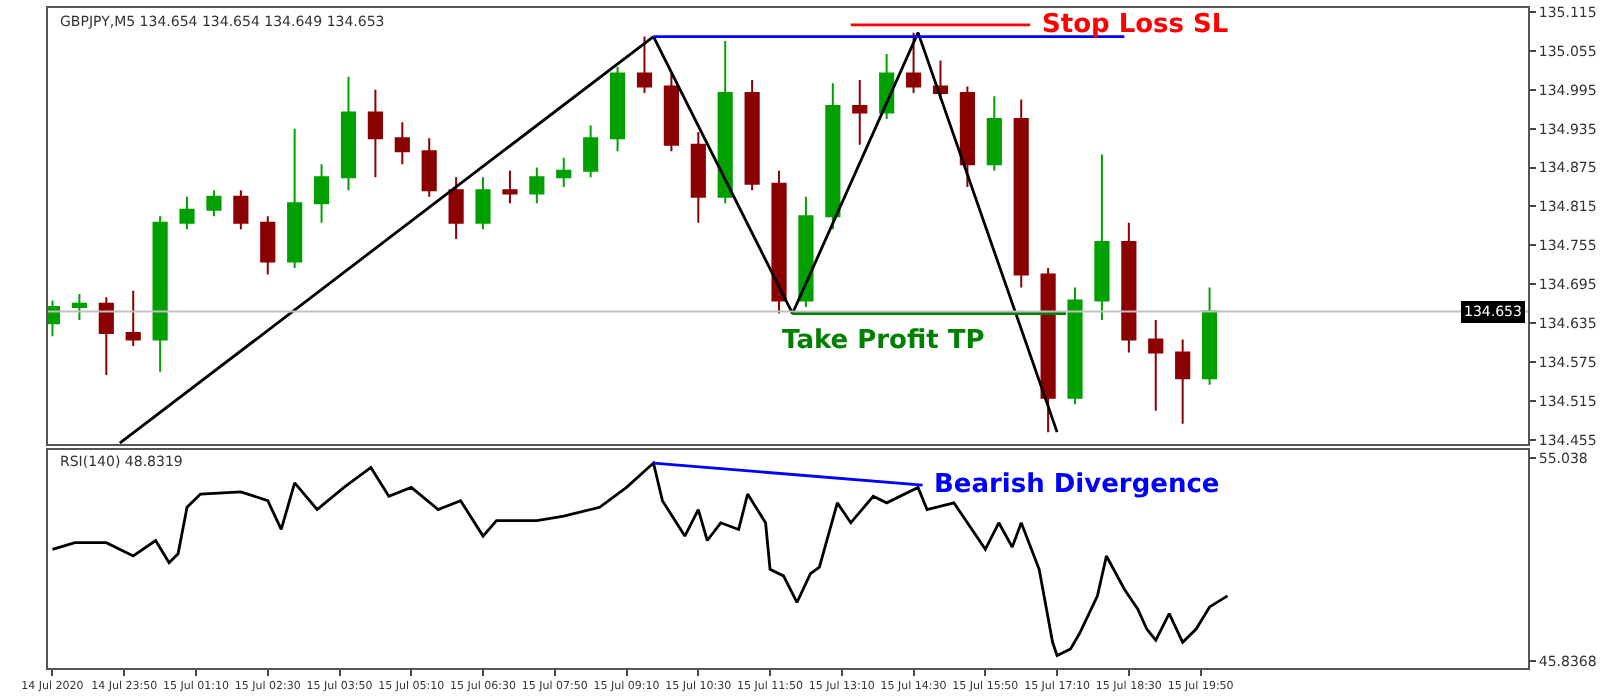  I want to click on series-label: Bearish Divergence, so click(1077, 485).